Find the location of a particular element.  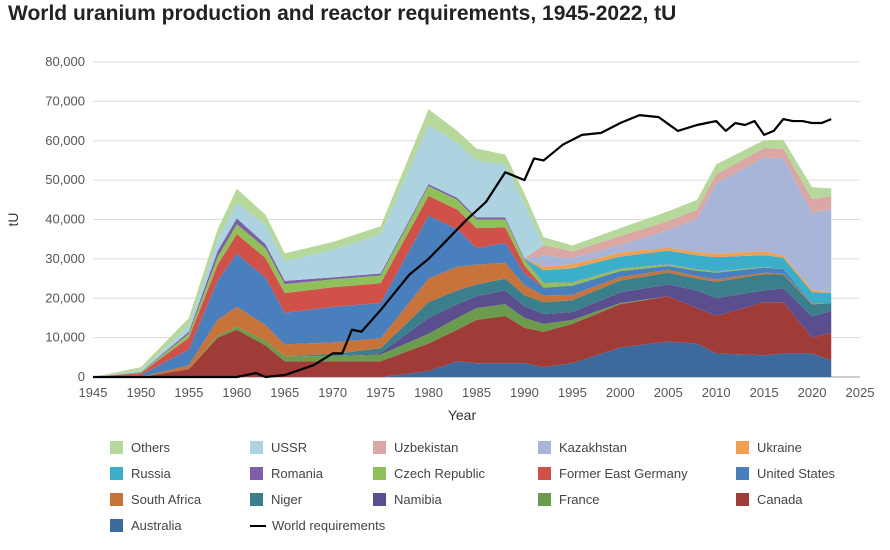

x-tick-label: 2020 is located at coordinates (812, 392).